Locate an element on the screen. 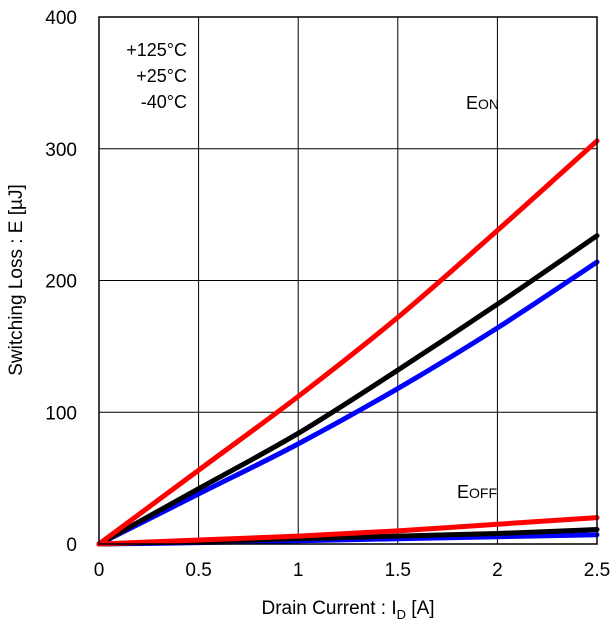 The height and width of the screenshot is (626, 614). y-tick-label-1: 100 is located at coordinates (61, 413).